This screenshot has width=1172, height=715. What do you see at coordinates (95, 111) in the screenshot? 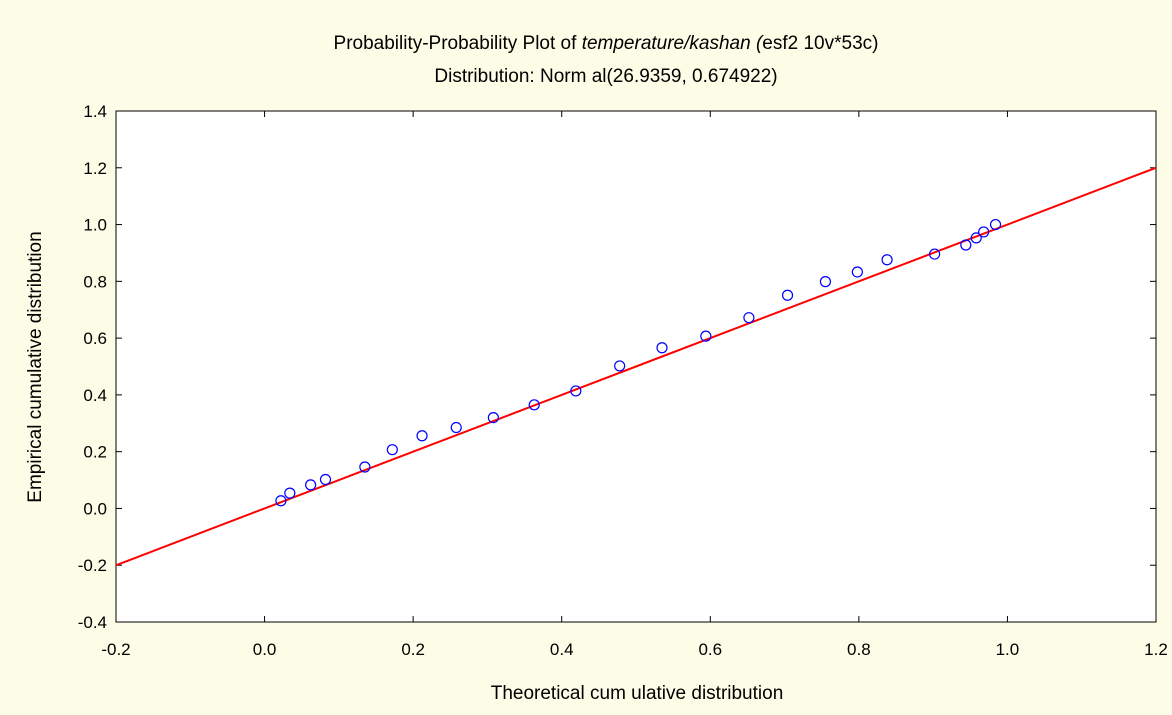
I see `y-tick-label: 1.4` at bounding box center [95, 111].